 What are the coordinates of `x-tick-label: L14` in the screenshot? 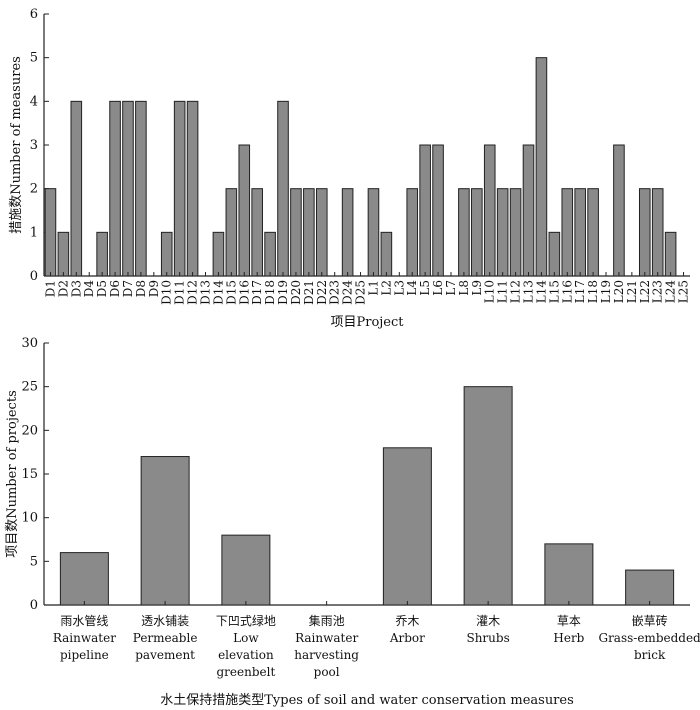 It's located at (541, 292).